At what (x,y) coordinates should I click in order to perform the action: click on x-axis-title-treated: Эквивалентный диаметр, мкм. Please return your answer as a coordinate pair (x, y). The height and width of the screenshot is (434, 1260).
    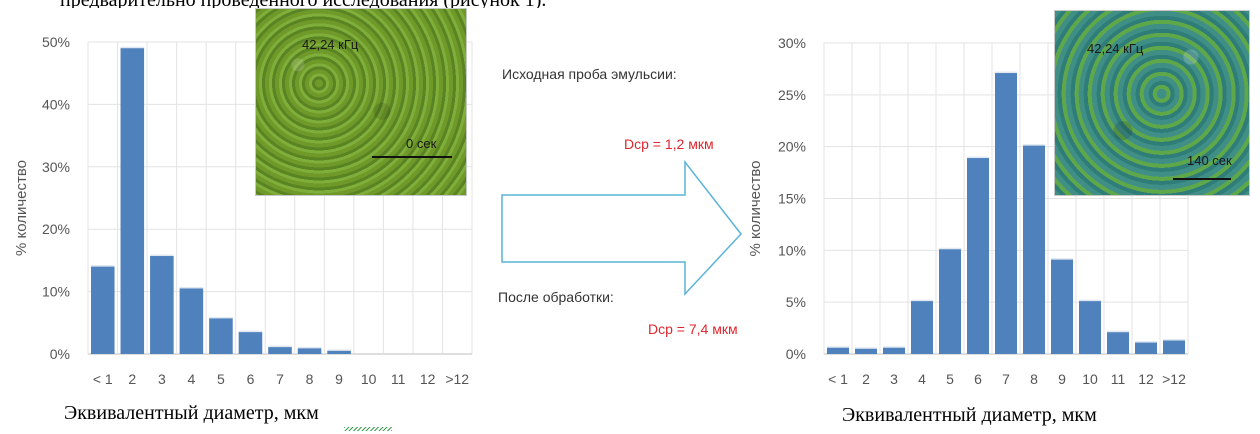
    Looking at the image, I should click on (969, 415).